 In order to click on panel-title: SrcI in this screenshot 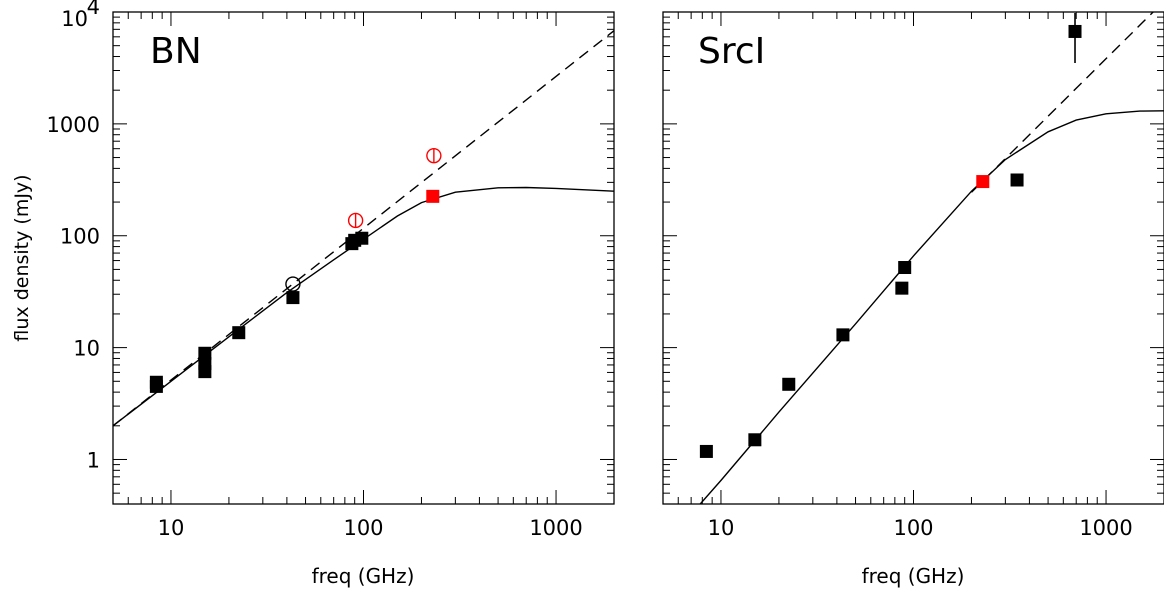, I will do `click(731, 51)`.